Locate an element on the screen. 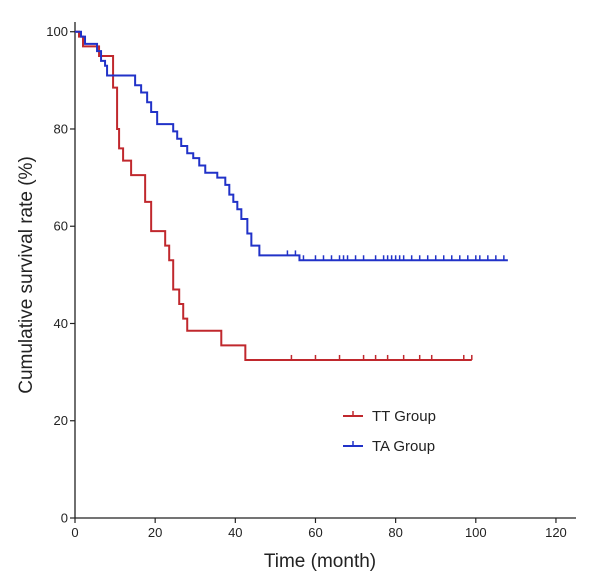 The height and width of the screenshot is (583, 610). y-tick-label: 100 is located at coordinates (57, 31).